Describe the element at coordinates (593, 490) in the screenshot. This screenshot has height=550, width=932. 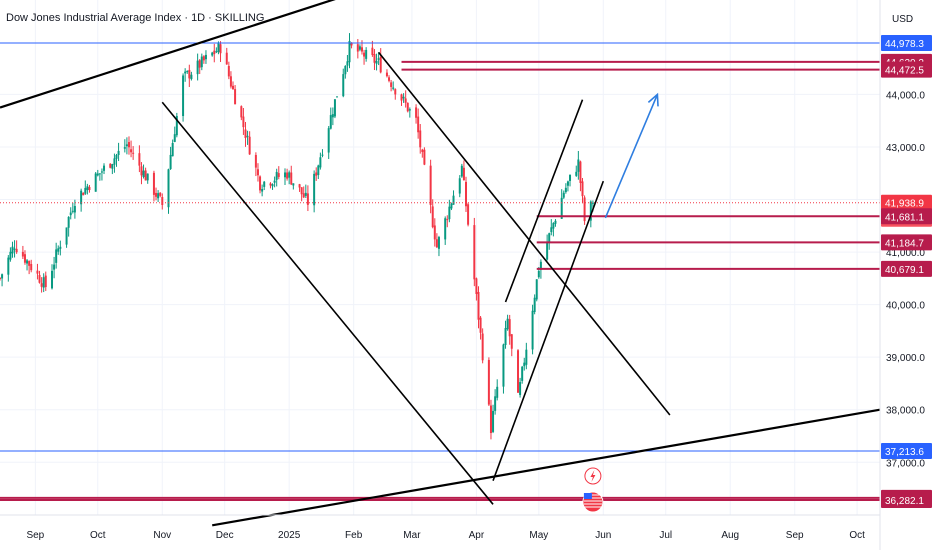
I see `event-badges` at that location.